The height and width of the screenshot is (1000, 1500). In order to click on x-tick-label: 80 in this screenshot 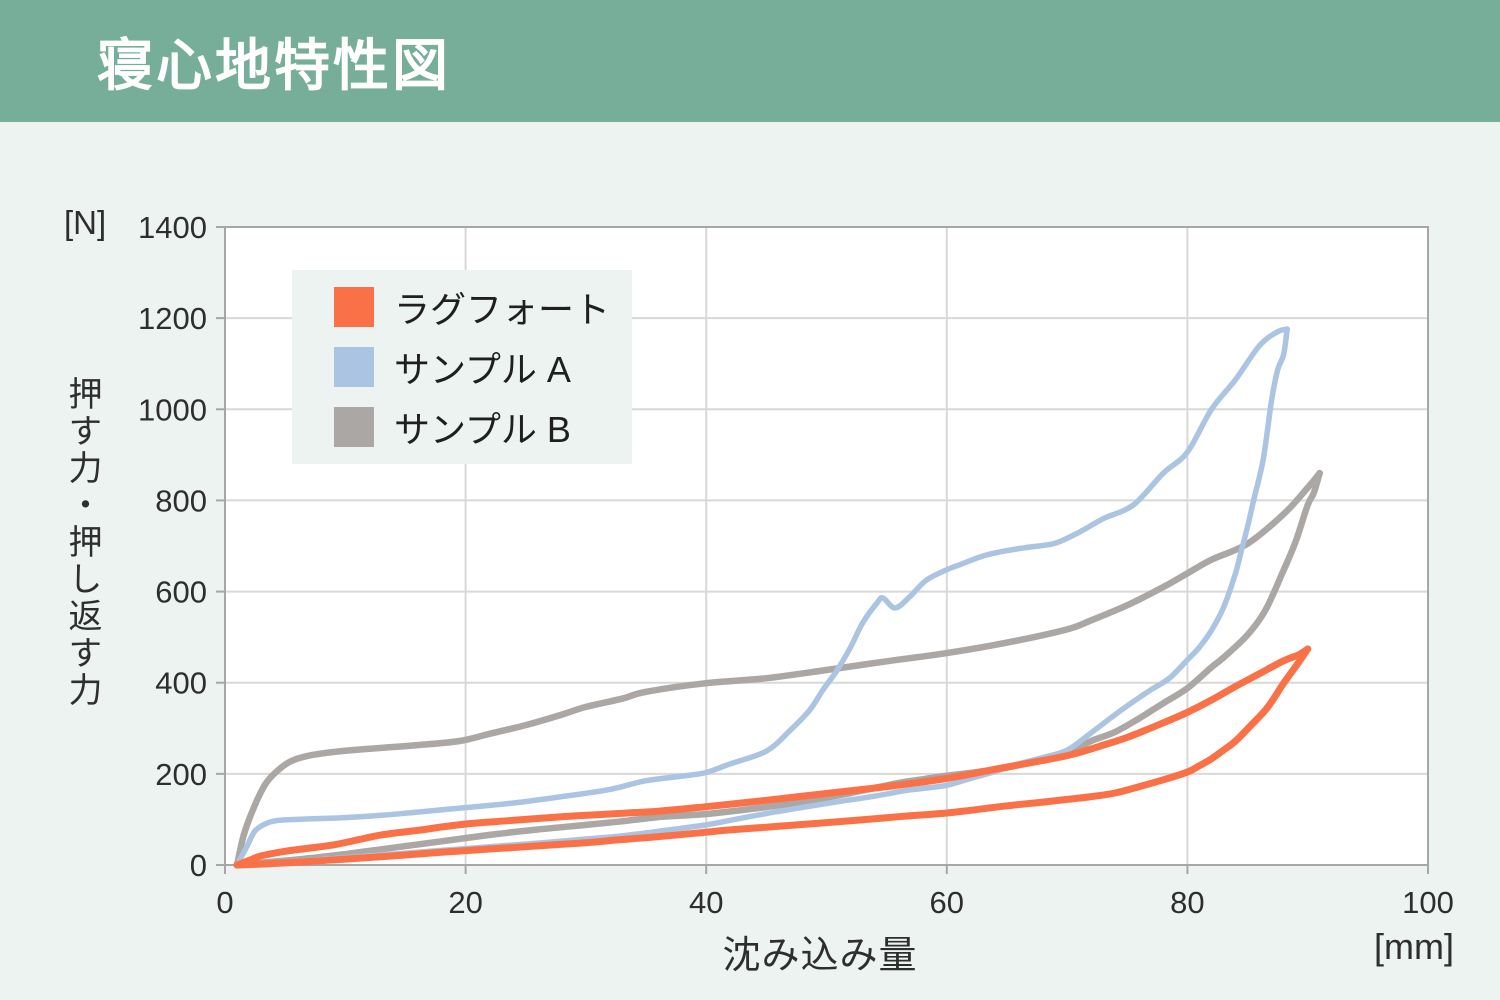, I will do `click(1187, 902)`.